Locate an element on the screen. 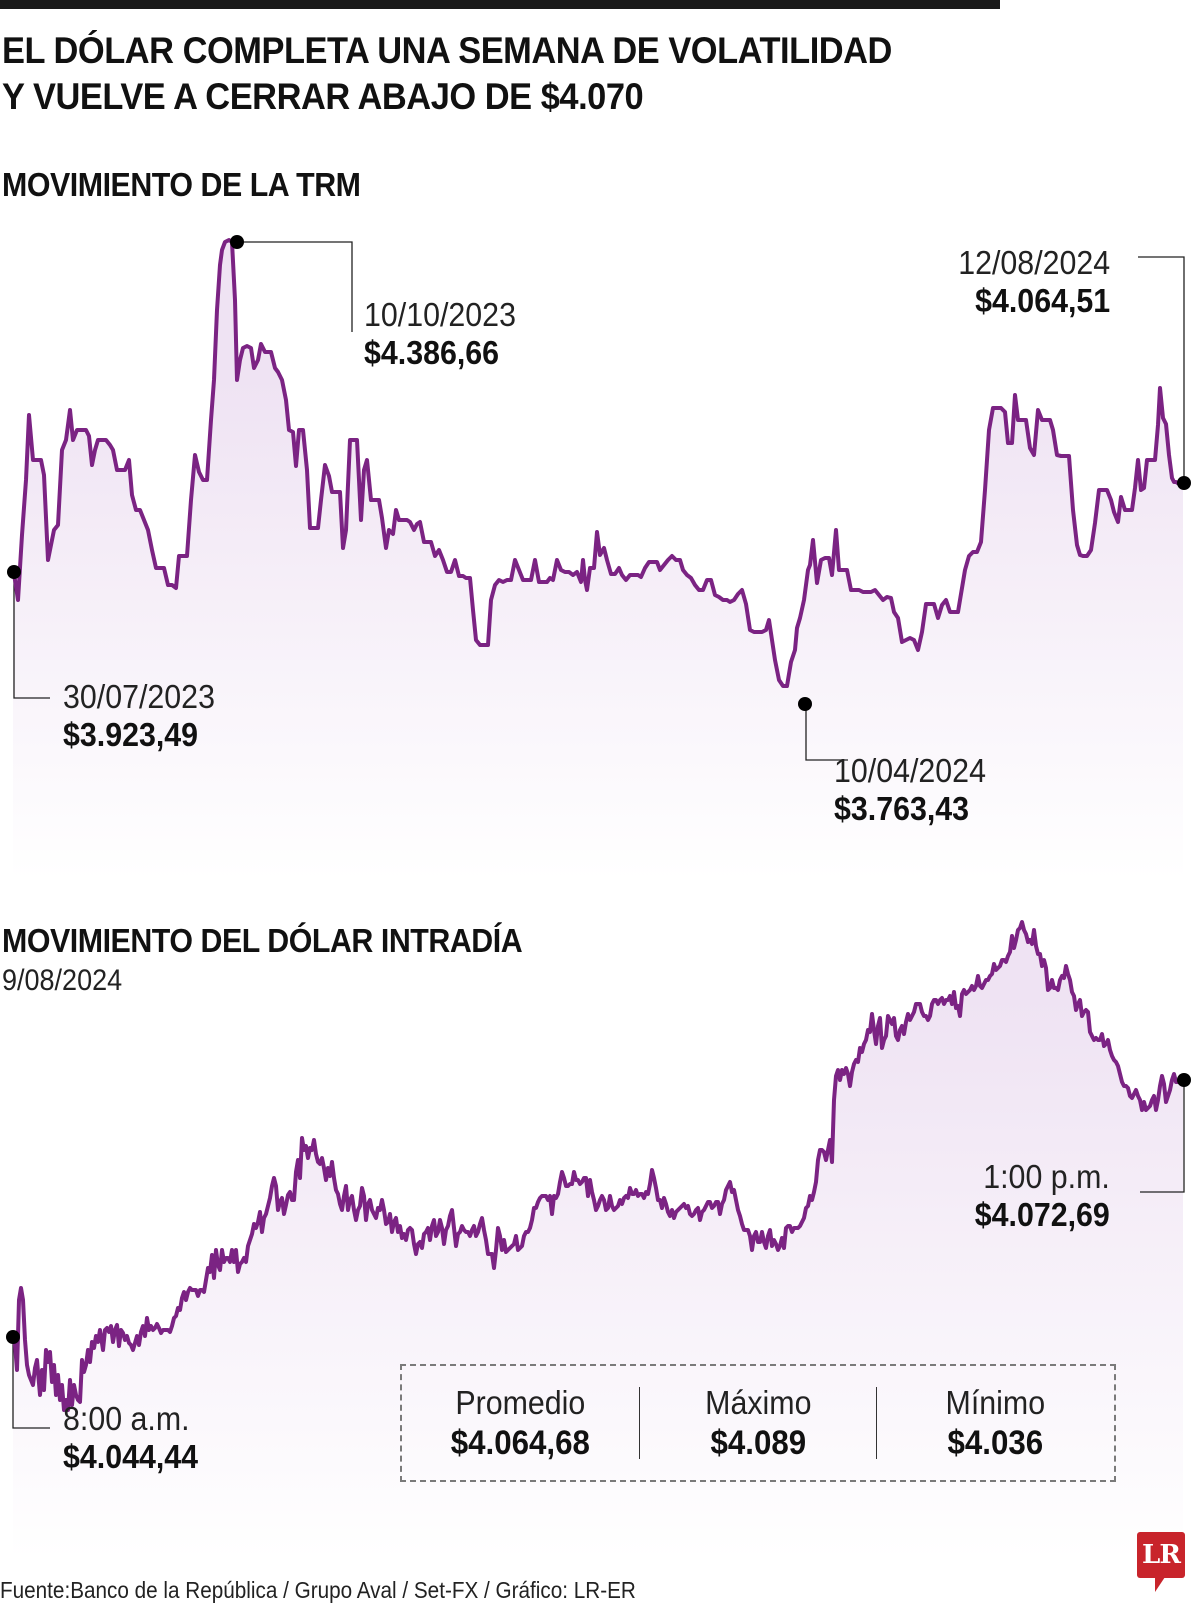  trm-min-value: $3.763,43 is located at coordinates (902, 808).